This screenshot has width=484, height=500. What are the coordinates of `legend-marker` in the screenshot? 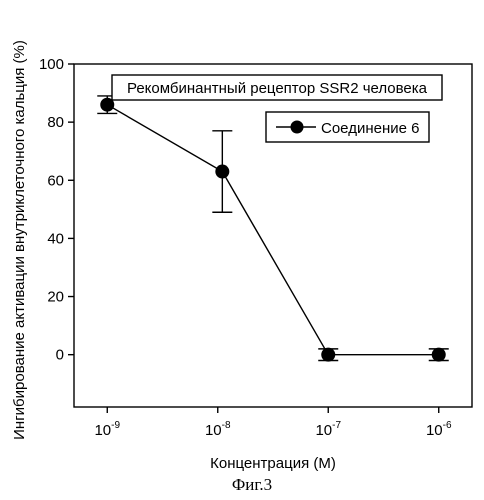 It's located at (297, 127).